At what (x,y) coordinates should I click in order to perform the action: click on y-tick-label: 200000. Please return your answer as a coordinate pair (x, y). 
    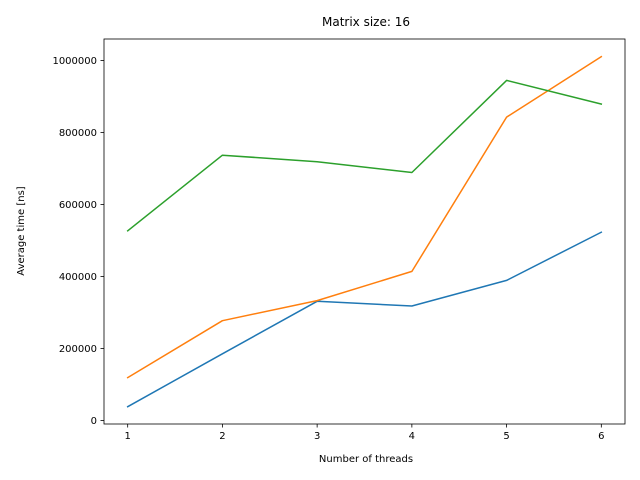
    Looking at the image, I should click on (78, 349).